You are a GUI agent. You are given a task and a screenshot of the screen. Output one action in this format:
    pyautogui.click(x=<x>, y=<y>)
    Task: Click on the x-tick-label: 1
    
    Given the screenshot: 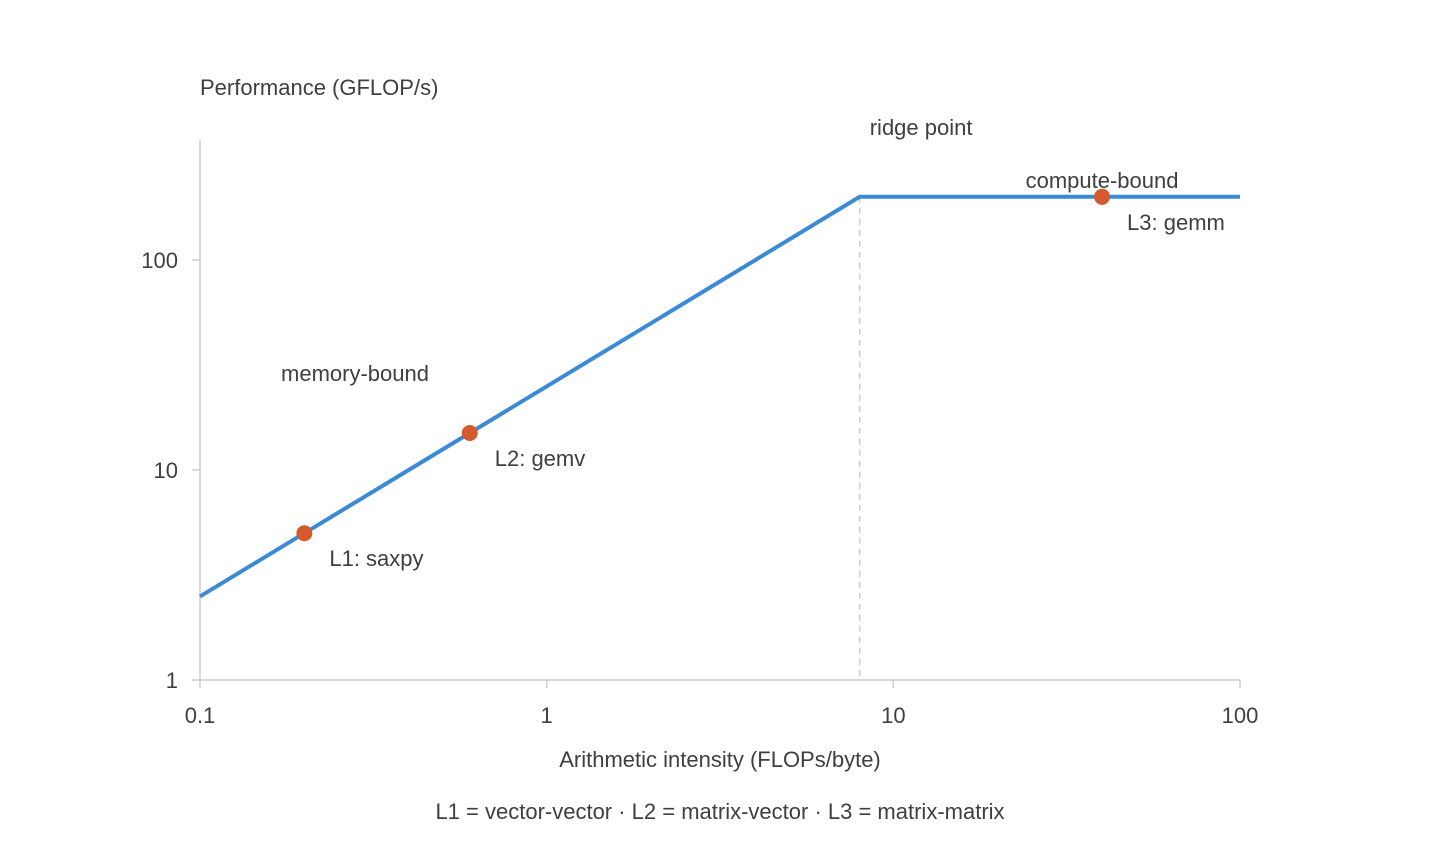 What is the action you would take?
    pyautogui.click(x=547, y=715)
    